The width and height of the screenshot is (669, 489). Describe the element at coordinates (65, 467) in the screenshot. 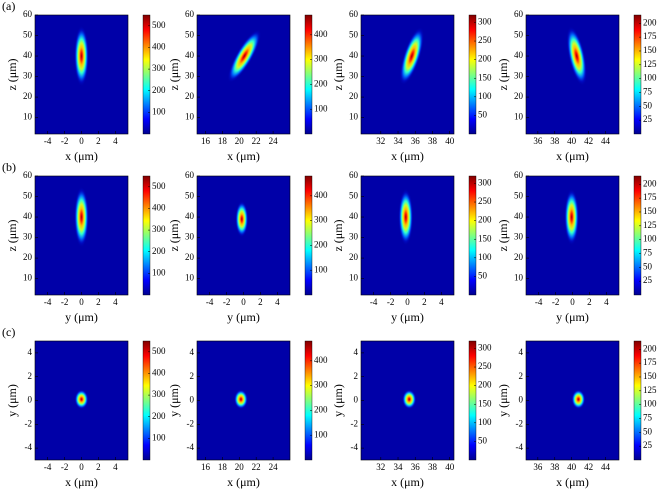

I see `x-tick-label: -2` at that location.